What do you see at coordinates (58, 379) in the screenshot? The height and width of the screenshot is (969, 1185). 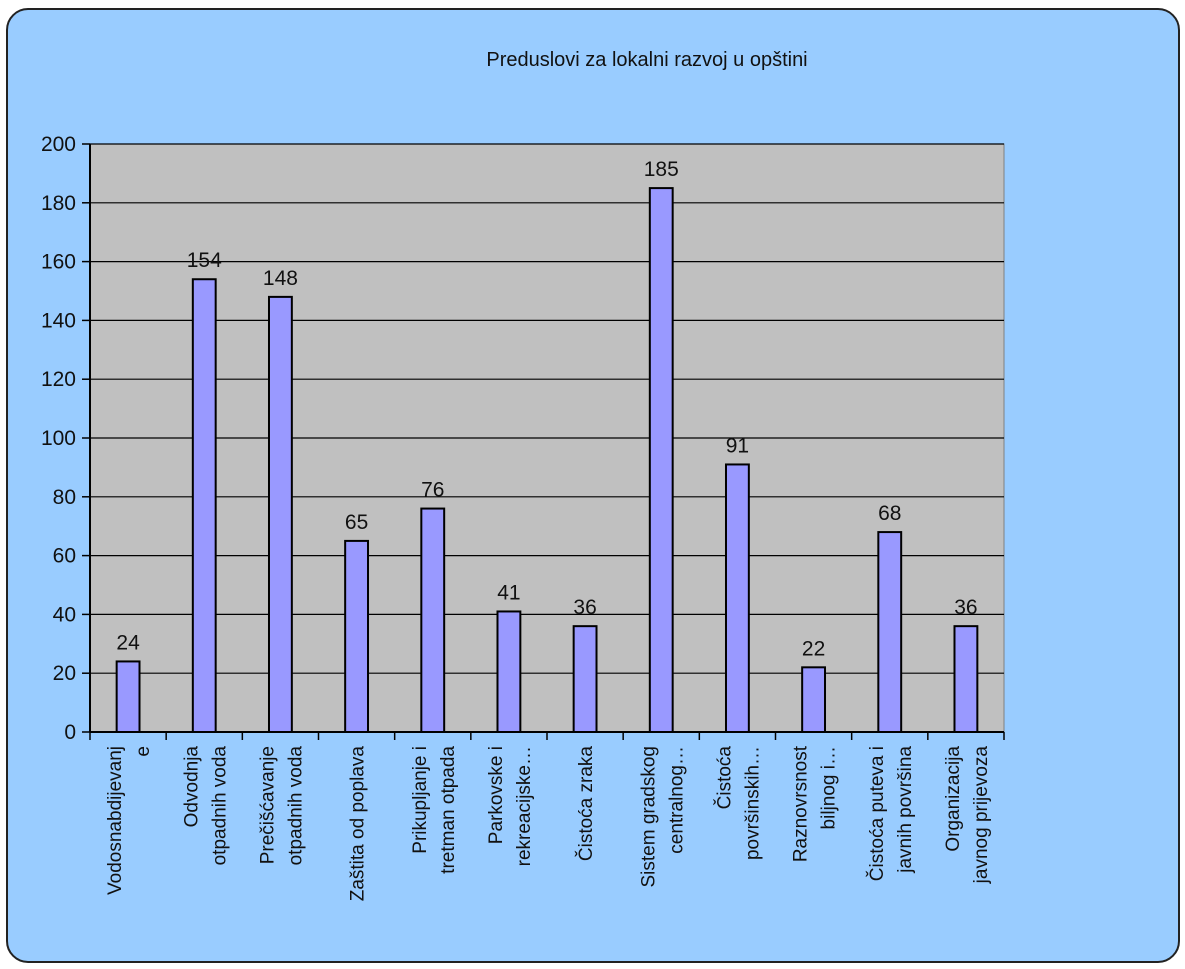 I see `y-tick-label: 120` at bounding box center [58, 379].